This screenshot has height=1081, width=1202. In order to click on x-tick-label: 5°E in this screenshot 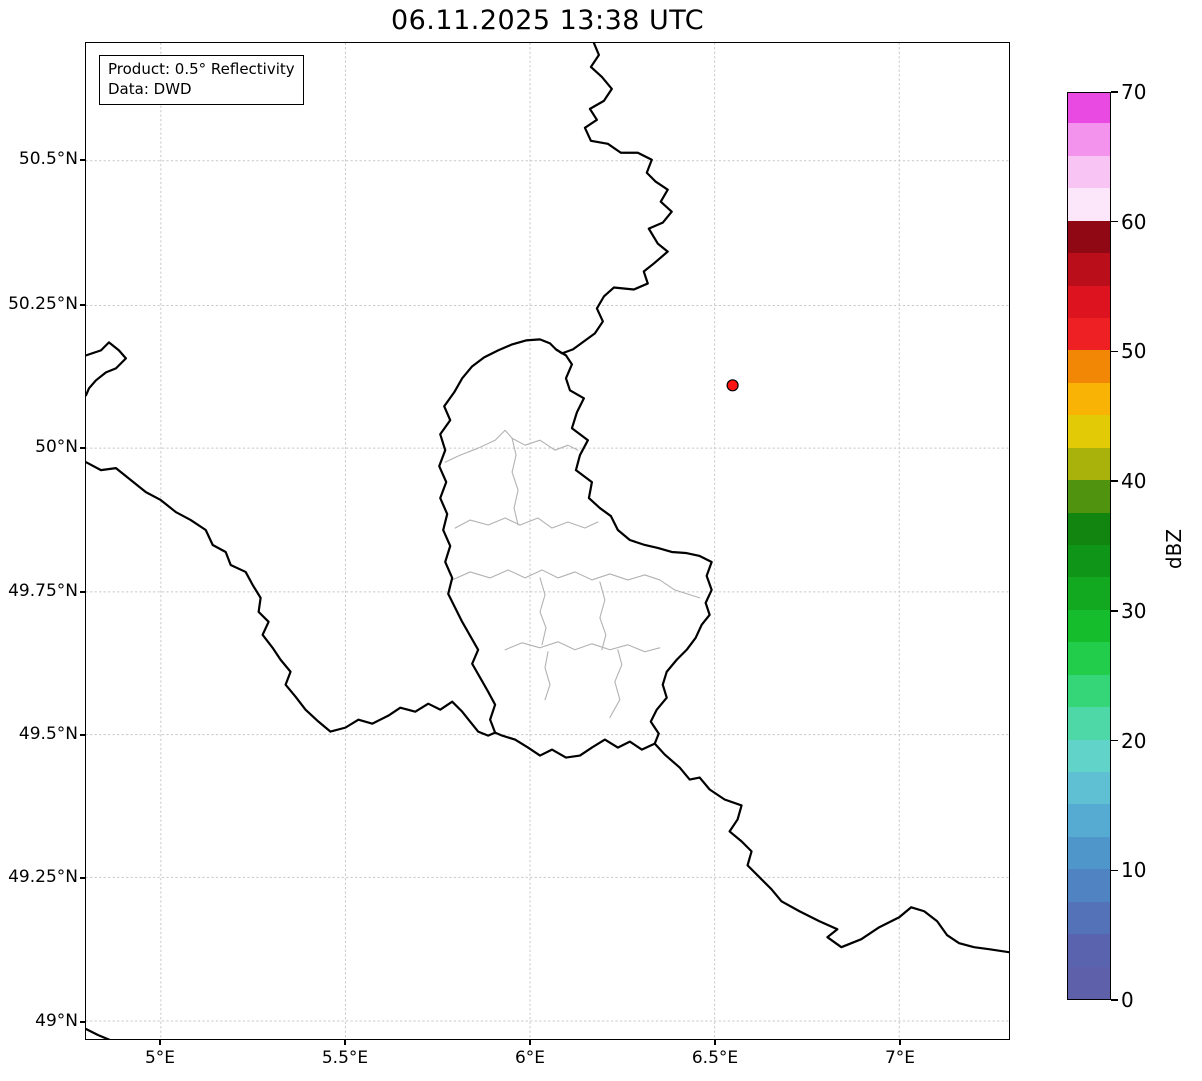, I will do `click(160, 1058)`.